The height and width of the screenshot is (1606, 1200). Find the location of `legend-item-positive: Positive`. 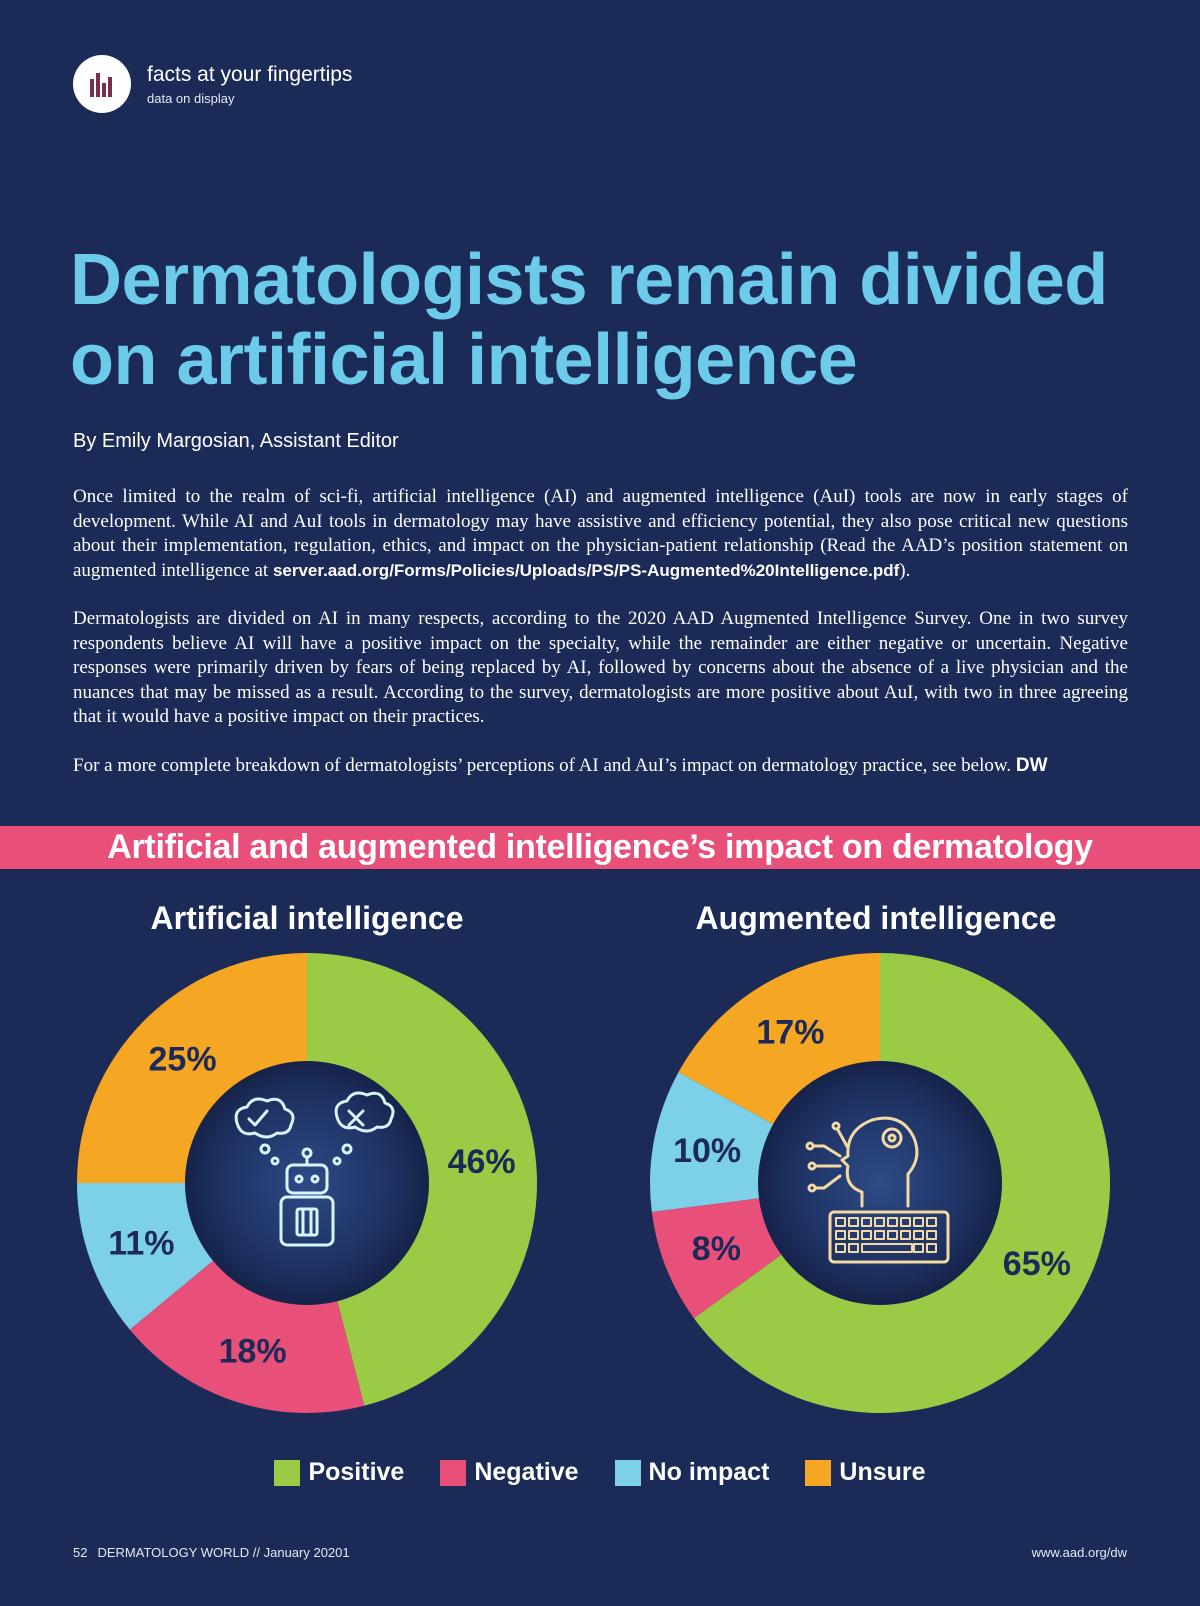

legend-item-positive: Positive is located at coordinates (339, 1472).